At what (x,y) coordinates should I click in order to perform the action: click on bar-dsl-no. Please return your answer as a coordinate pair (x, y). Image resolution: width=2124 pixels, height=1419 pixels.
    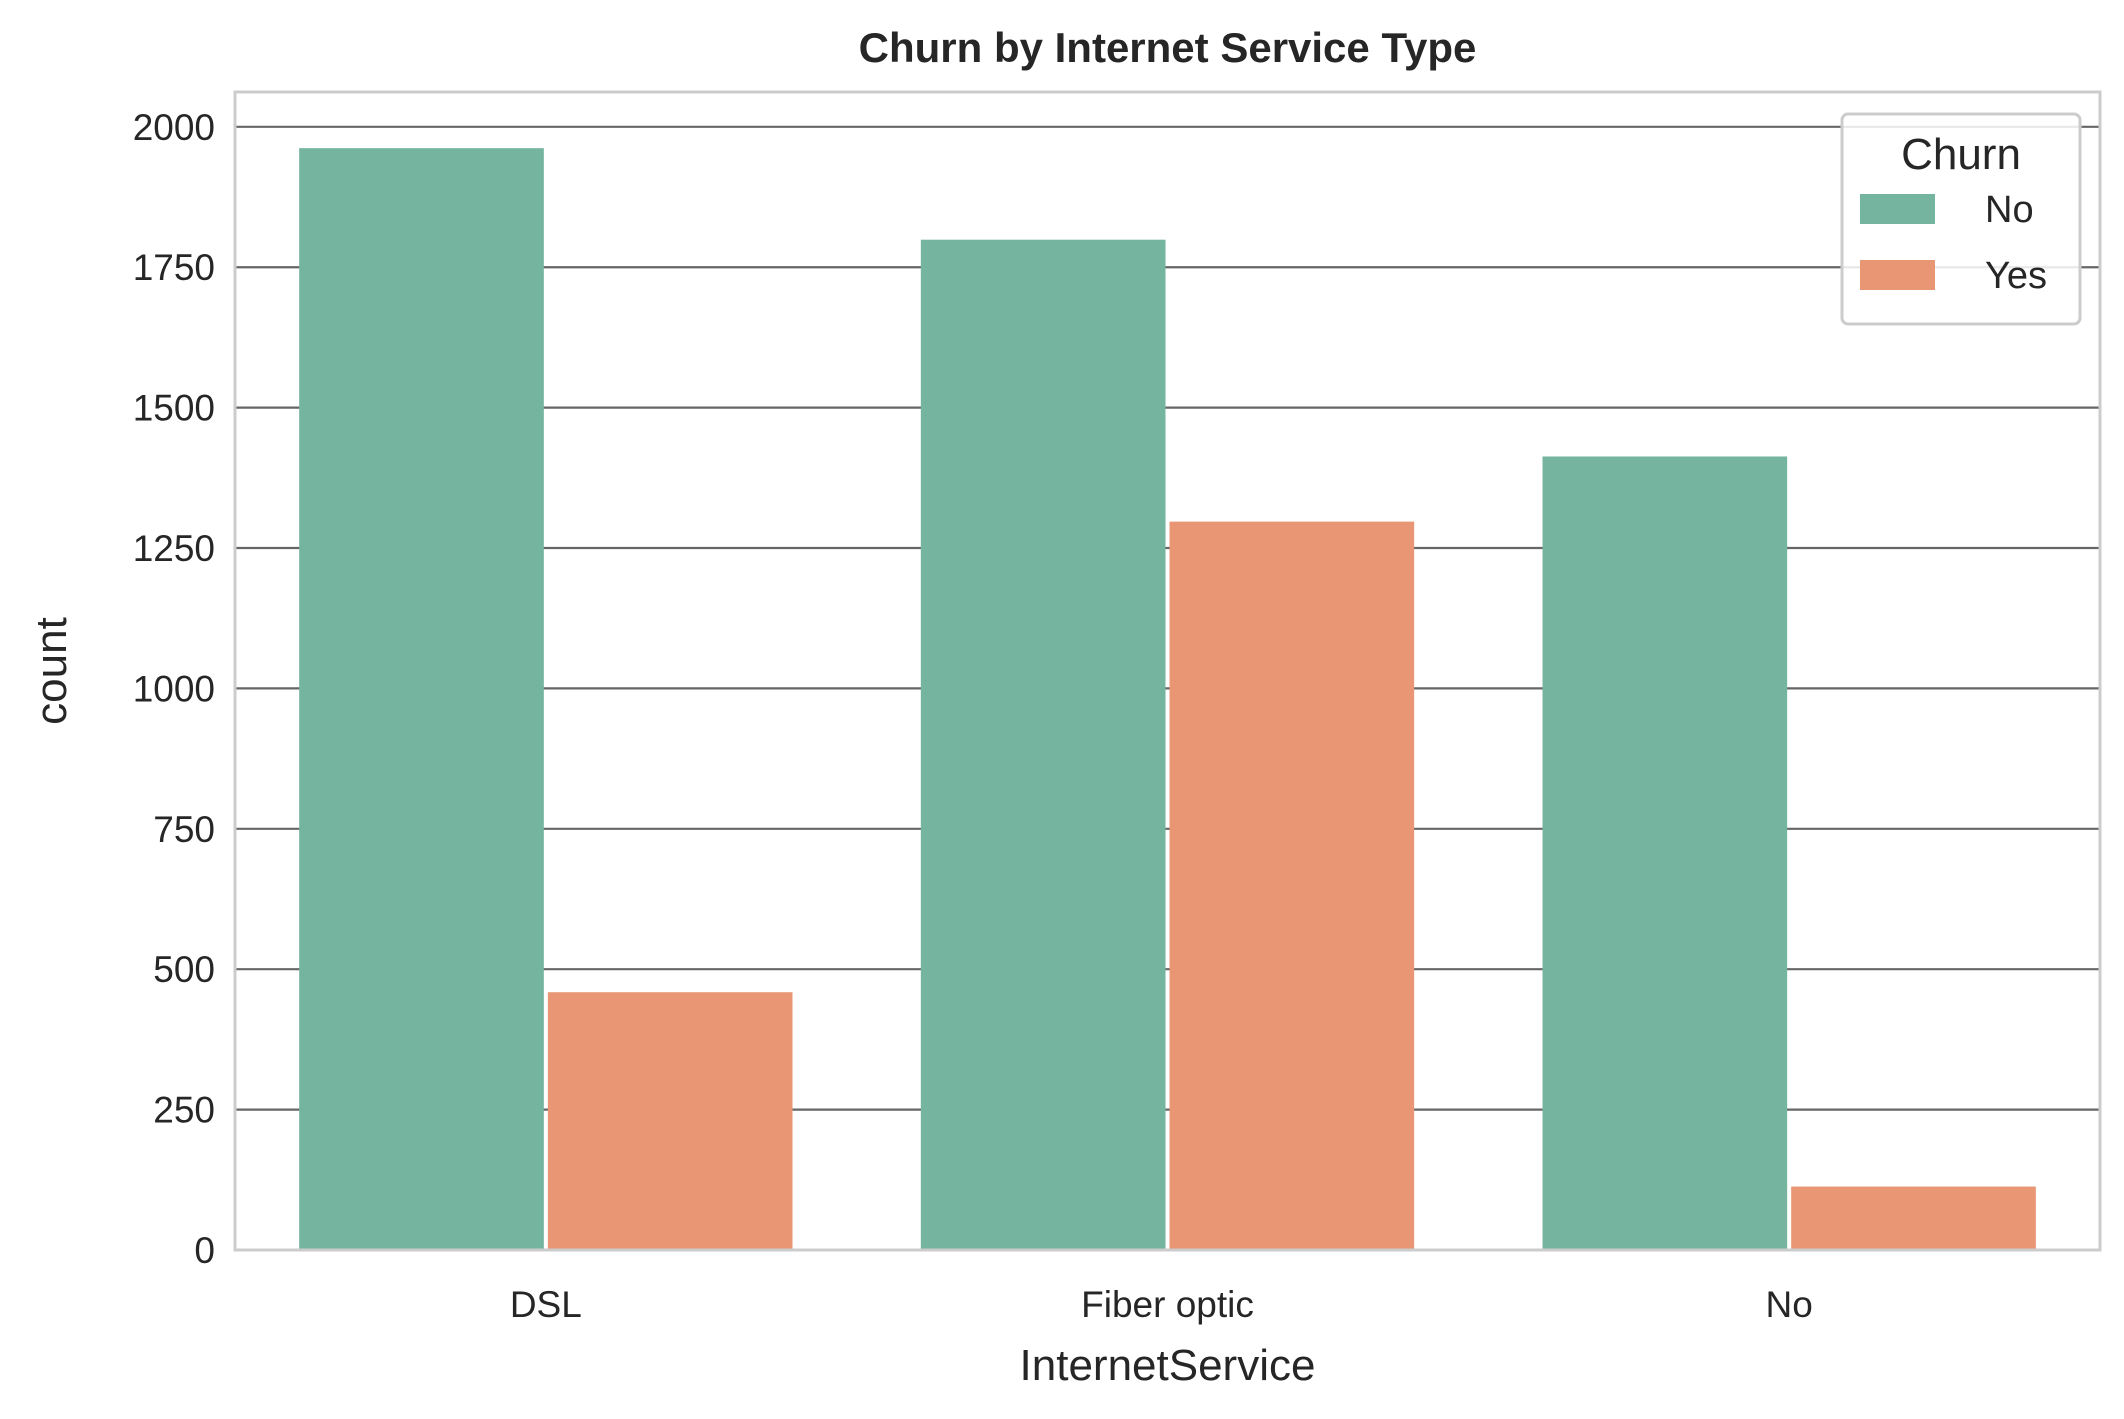
    Looking at the image, I should click on (421, 699).